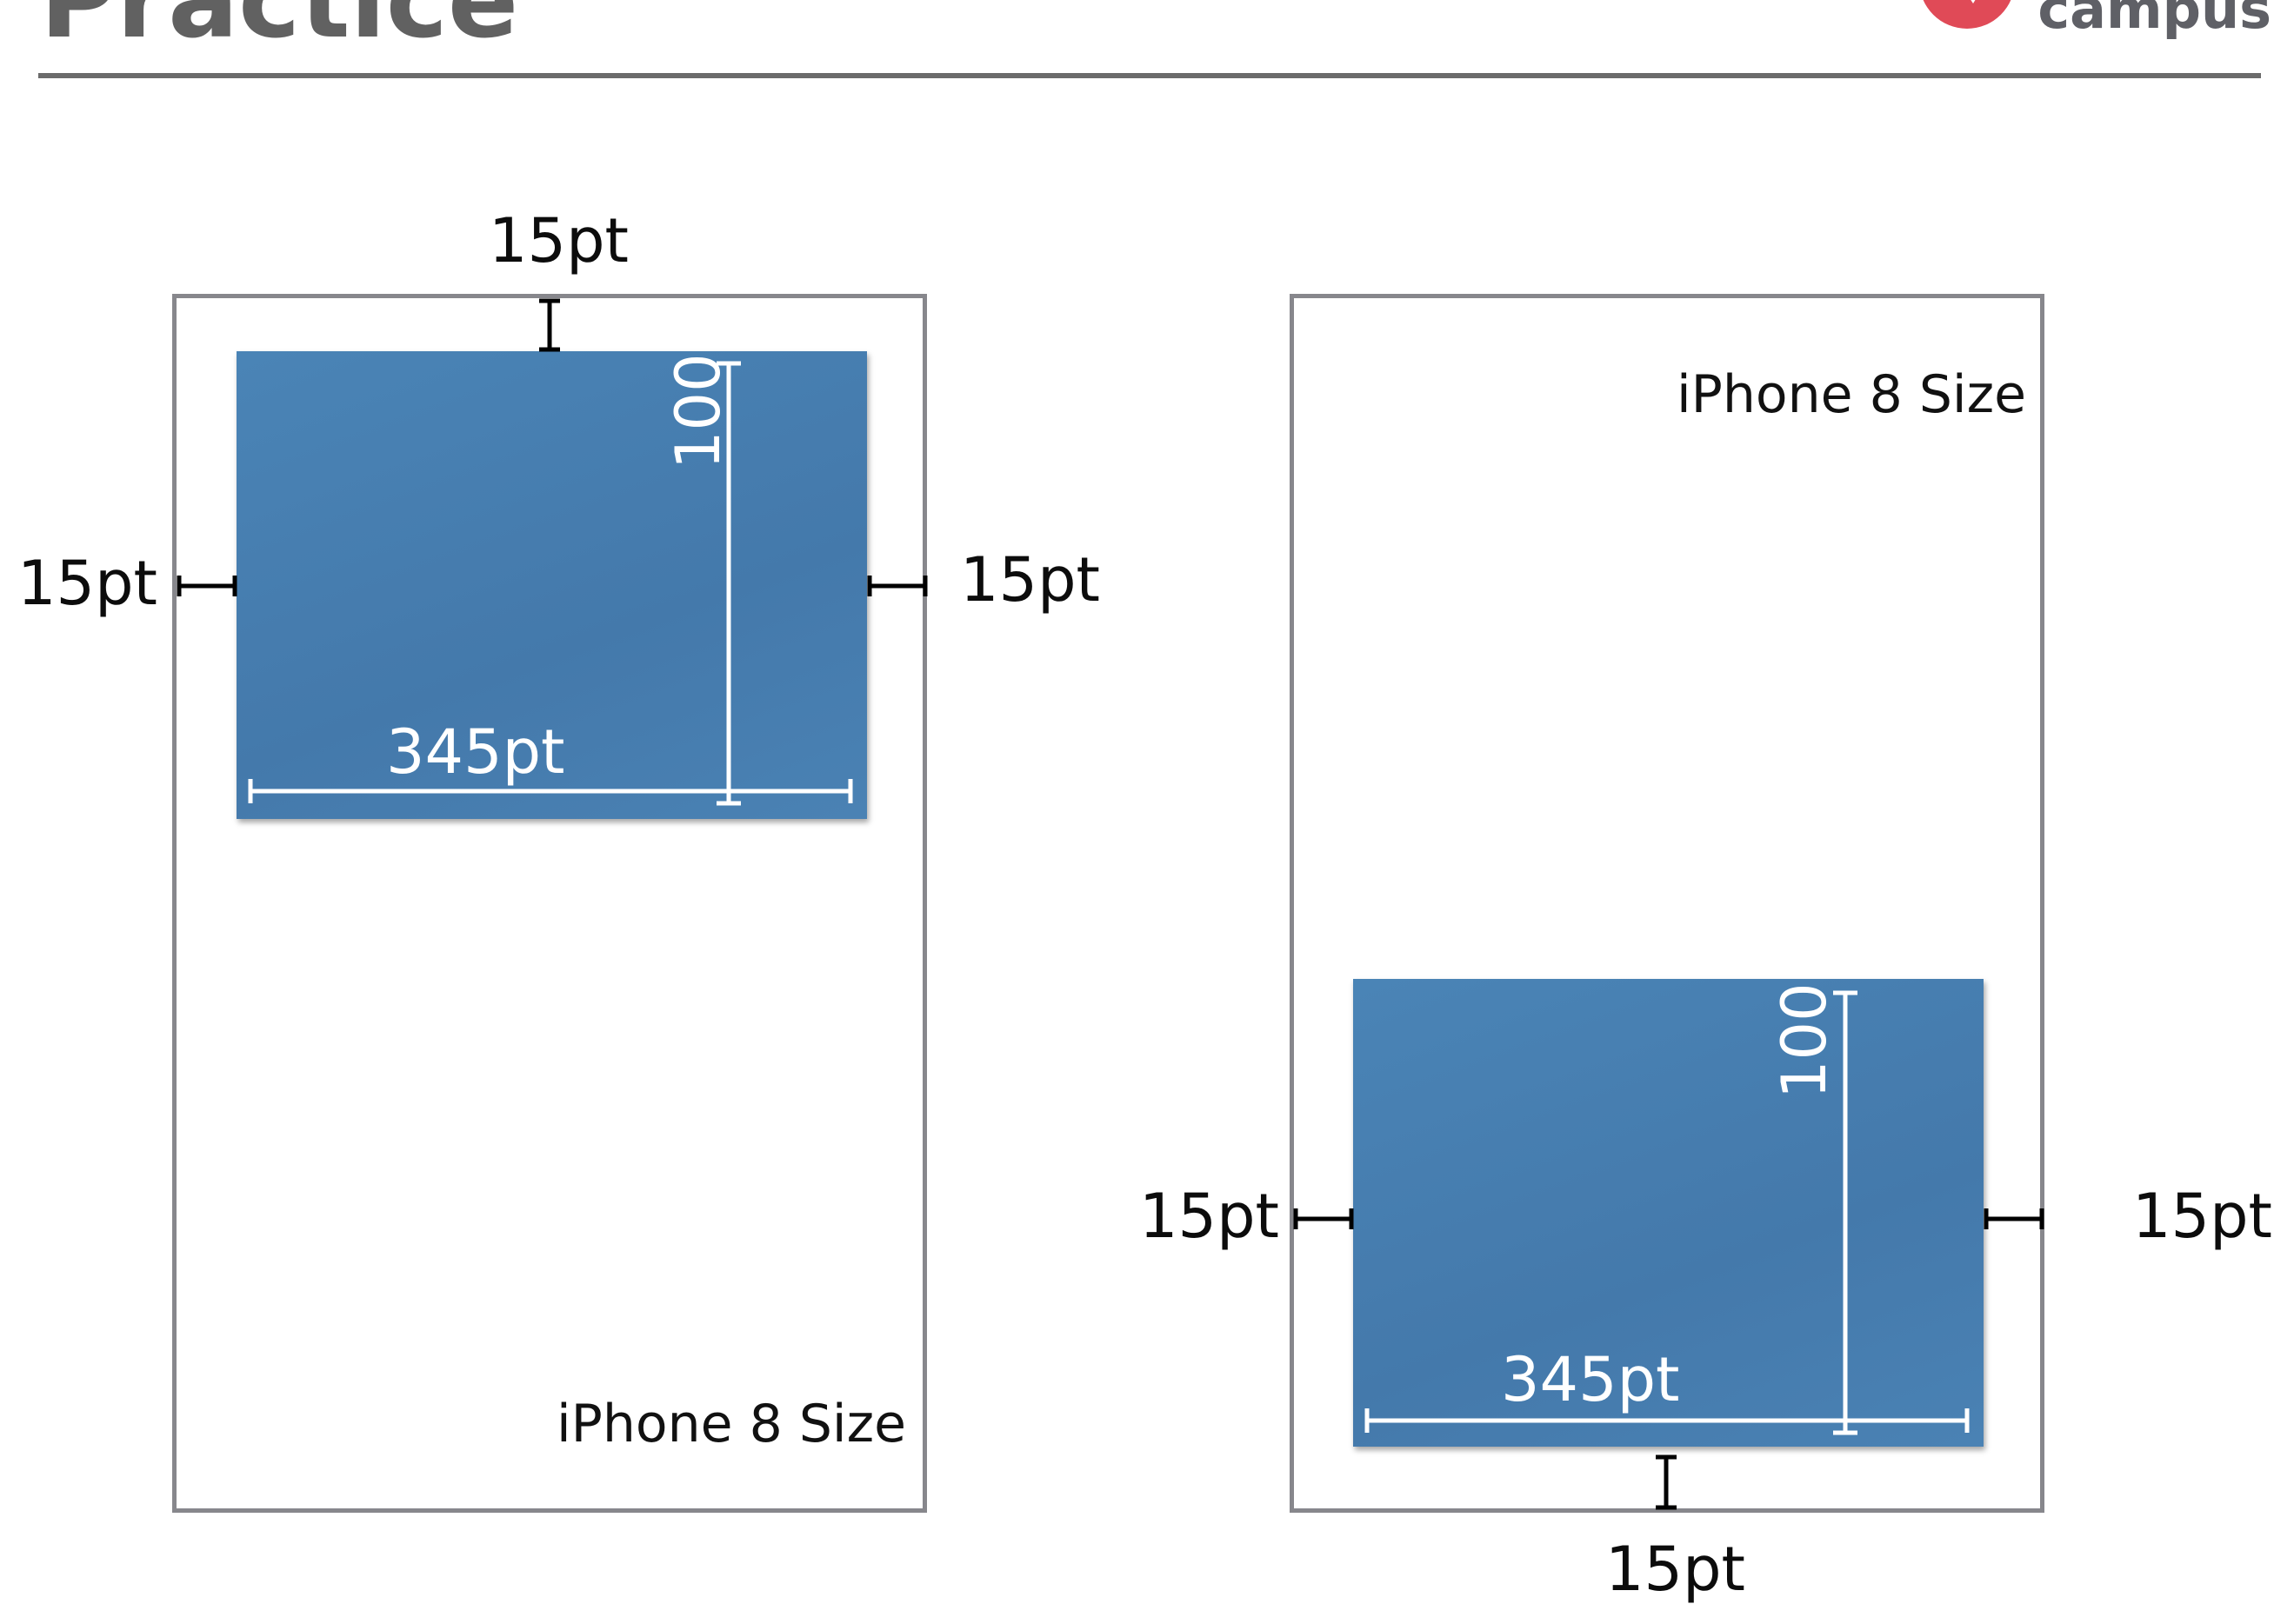 Image resolution: width=2294 pixels, height=1624 pixels. Describe the element at coordinates (1667, 1421) in the screenshot. I see `right-box-width-line` at that location.